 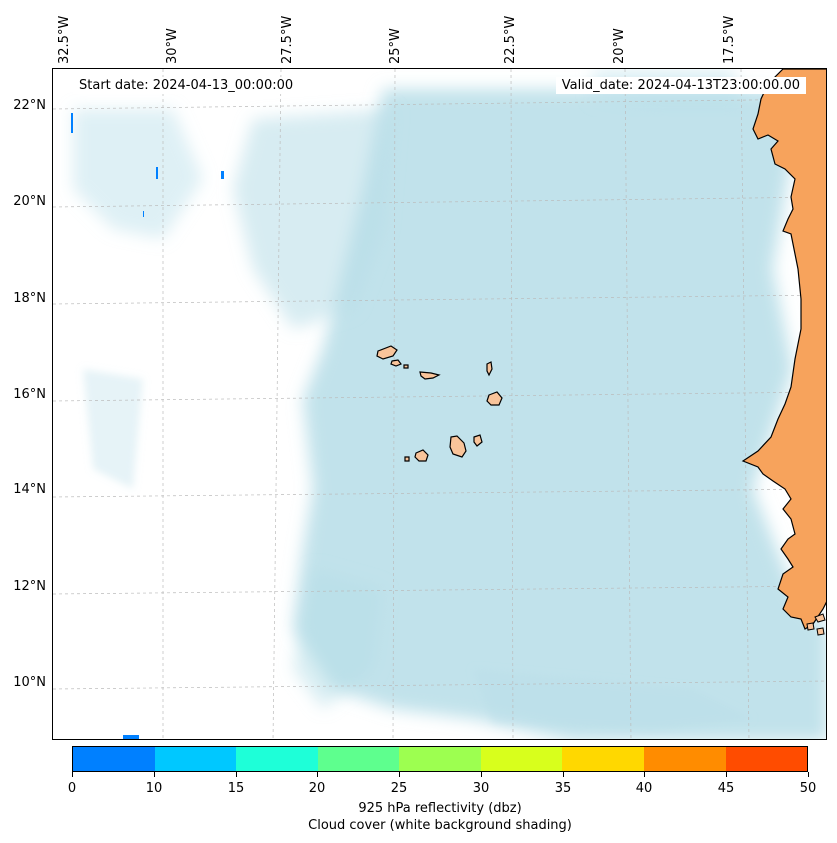 I want to click on island-sao-vicente, so click(x=396, y=363).